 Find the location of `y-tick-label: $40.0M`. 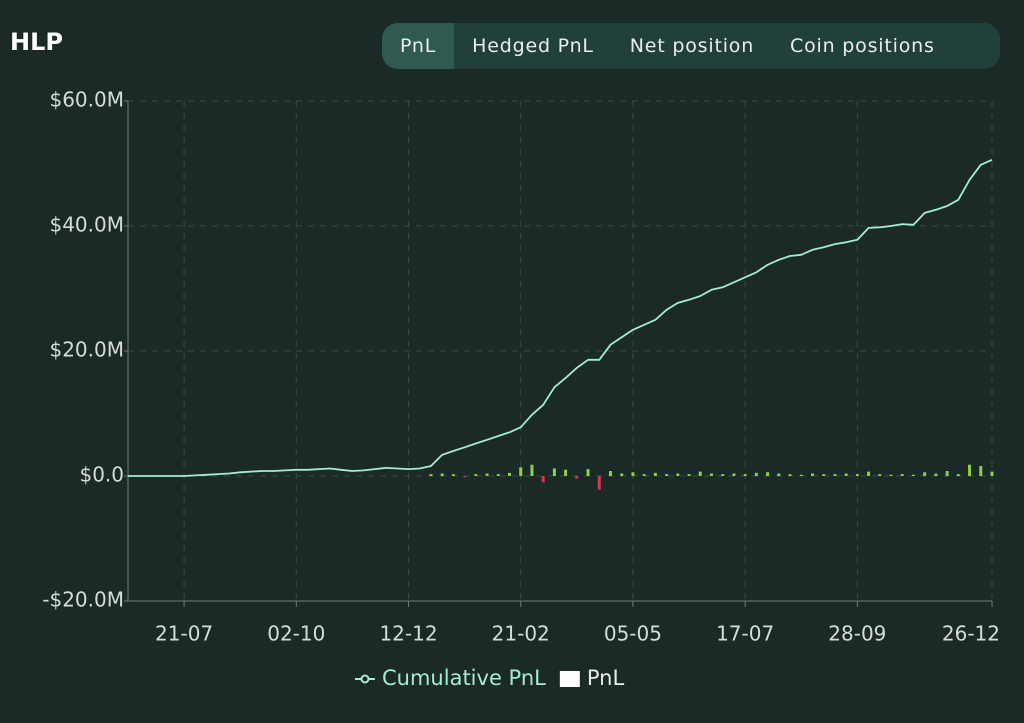

y-tick-label: $40.0M is located at coordinates (86, 225).